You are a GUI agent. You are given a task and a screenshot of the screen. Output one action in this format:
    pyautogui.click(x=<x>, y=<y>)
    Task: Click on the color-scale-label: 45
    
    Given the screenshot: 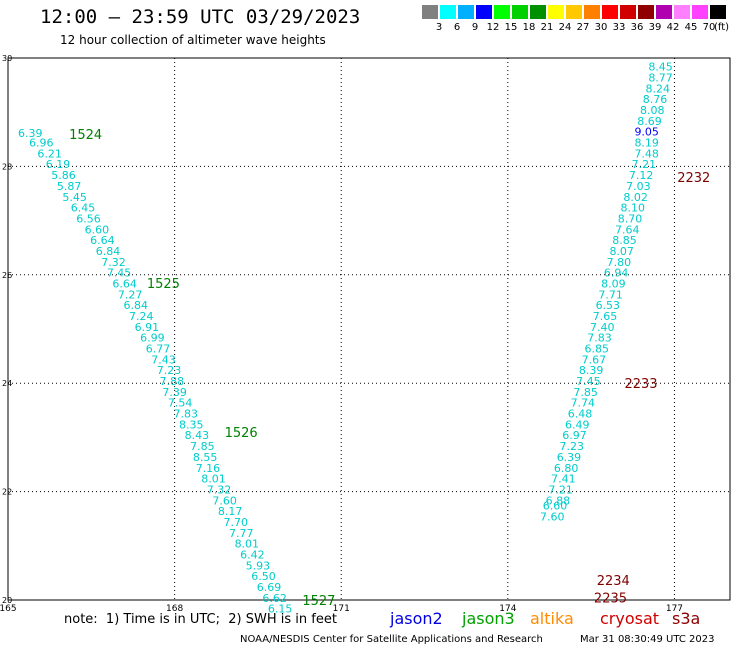 What is the action you would take?
    pyautogui.click(x=691, y=27)
    